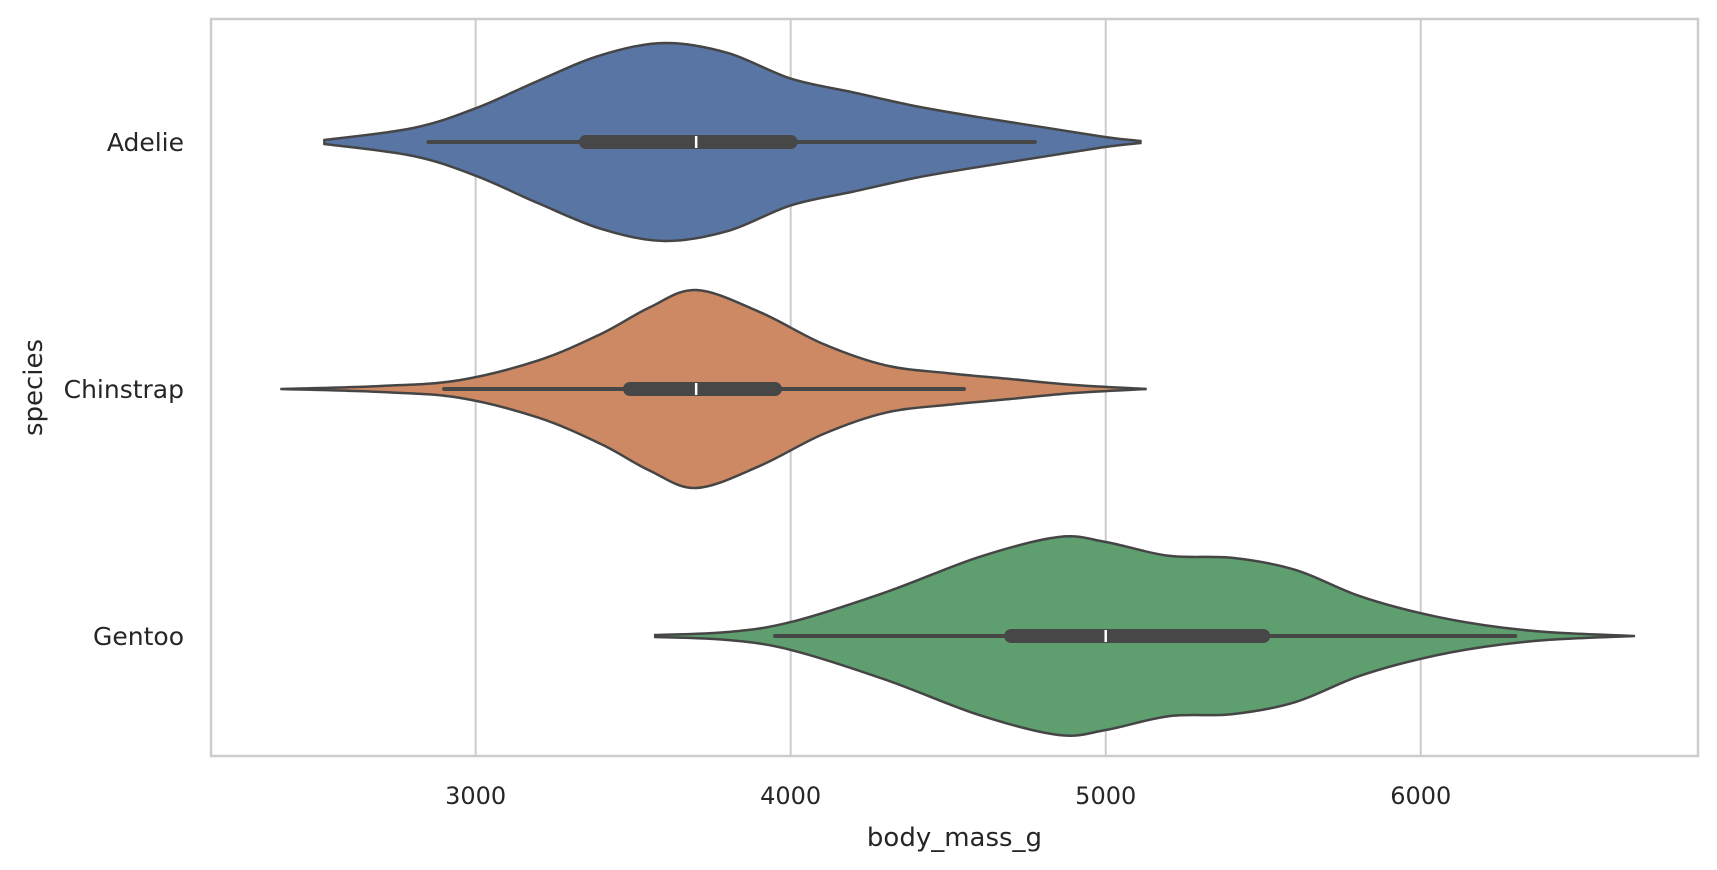 The height and width of the screenshot is (870, 1717). I want to click on y-axis-title: species, so click(34, 387).